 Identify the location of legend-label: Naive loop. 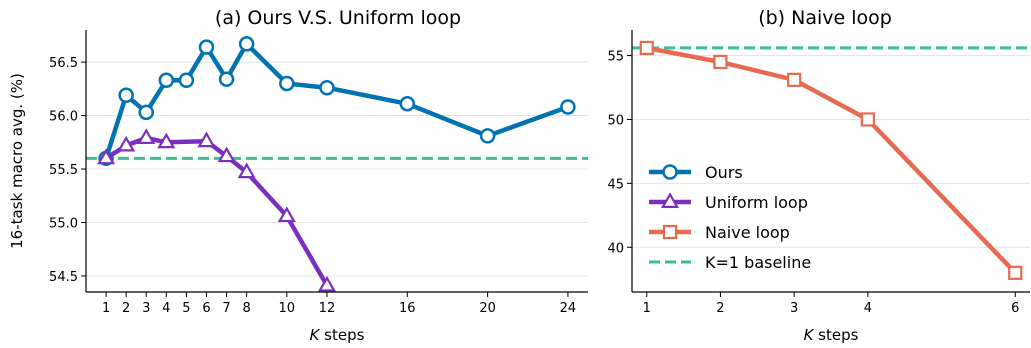
(747, 232).